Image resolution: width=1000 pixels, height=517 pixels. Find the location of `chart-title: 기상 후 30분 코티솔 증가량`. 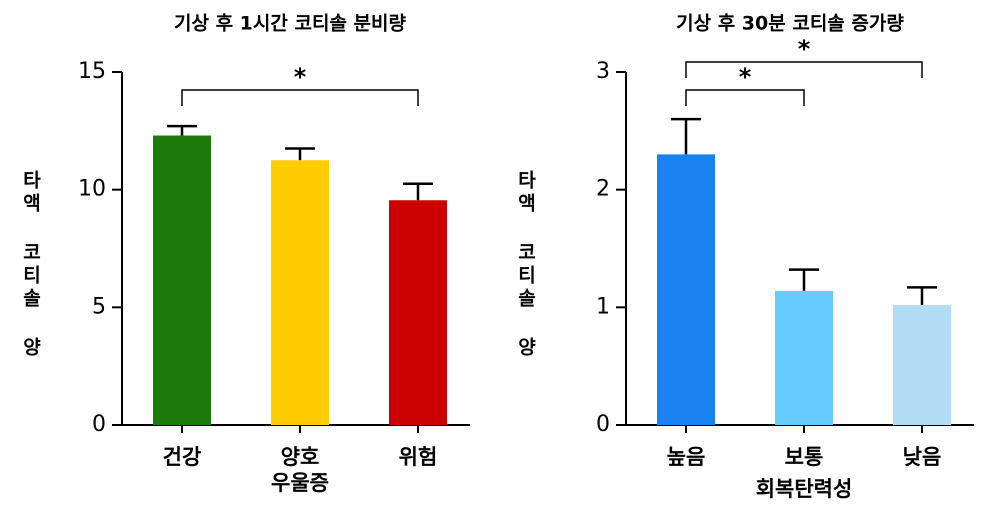

chart-title: 기상 후 30분 코티솔 증가량 is located at coordinates (790, 24).